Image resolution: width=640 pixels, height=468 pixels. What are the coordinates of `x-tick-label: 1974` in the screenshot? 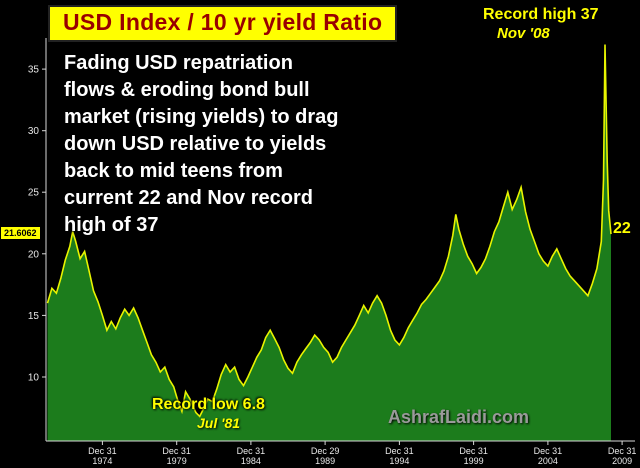 It's located at (102, 461).